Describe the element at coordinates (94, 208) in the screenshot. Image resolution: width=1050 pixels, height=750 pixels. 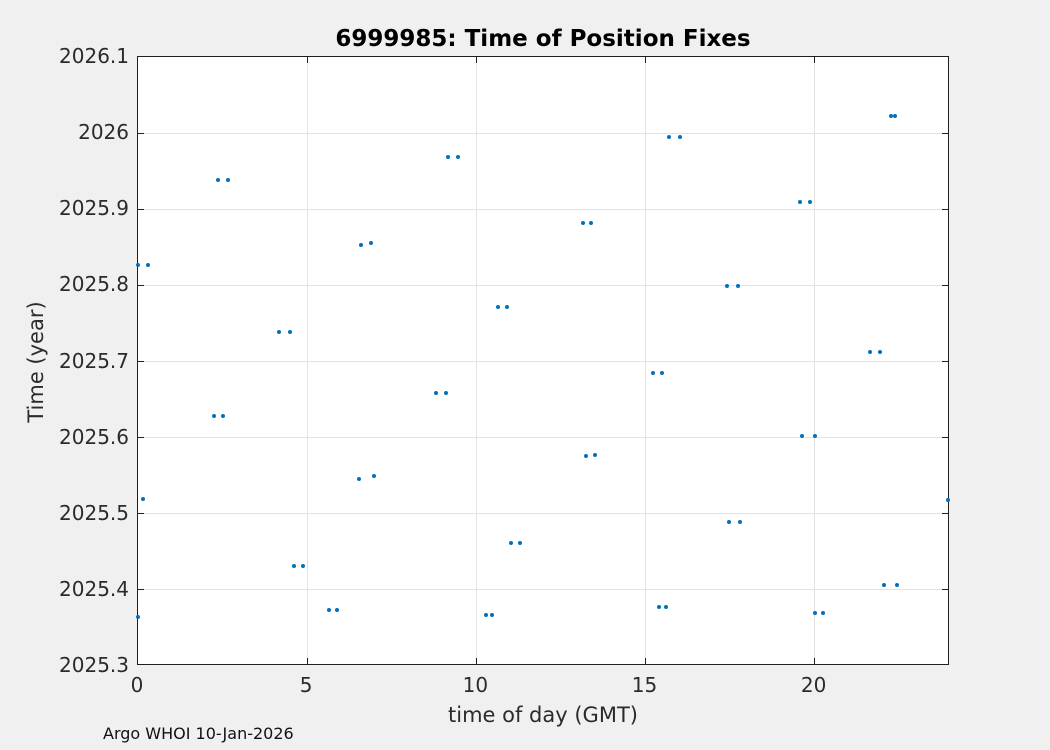
I see `y-tick-label: 2025.9` at that location.